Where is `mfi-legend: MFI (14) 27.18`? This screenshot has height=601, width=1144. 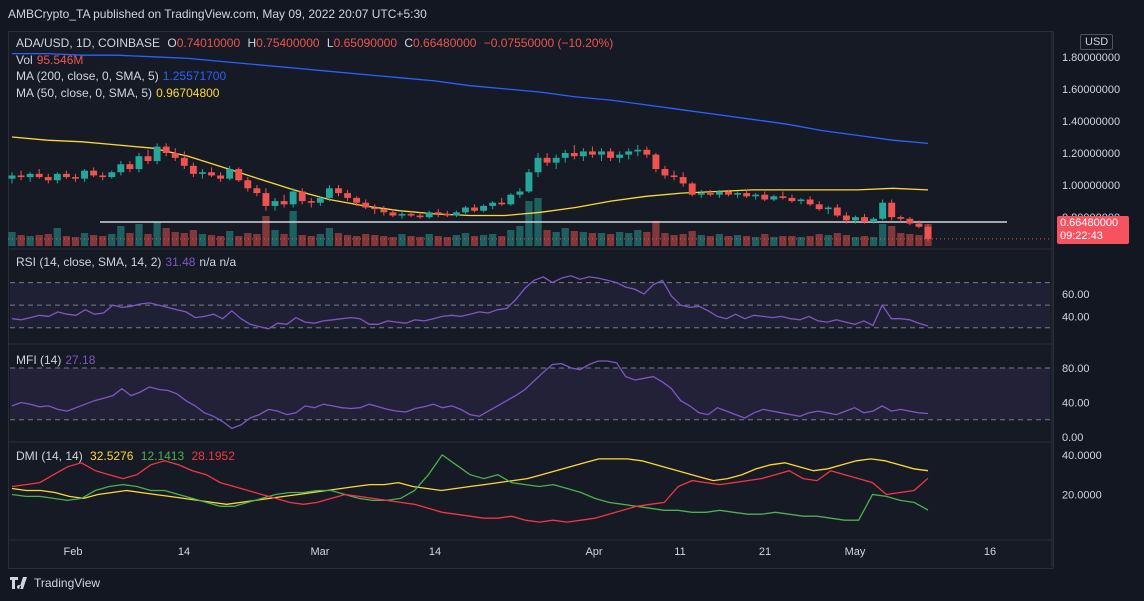 mfi-legend: MFI (14) 27.18 is located at coordinates (57, 360).